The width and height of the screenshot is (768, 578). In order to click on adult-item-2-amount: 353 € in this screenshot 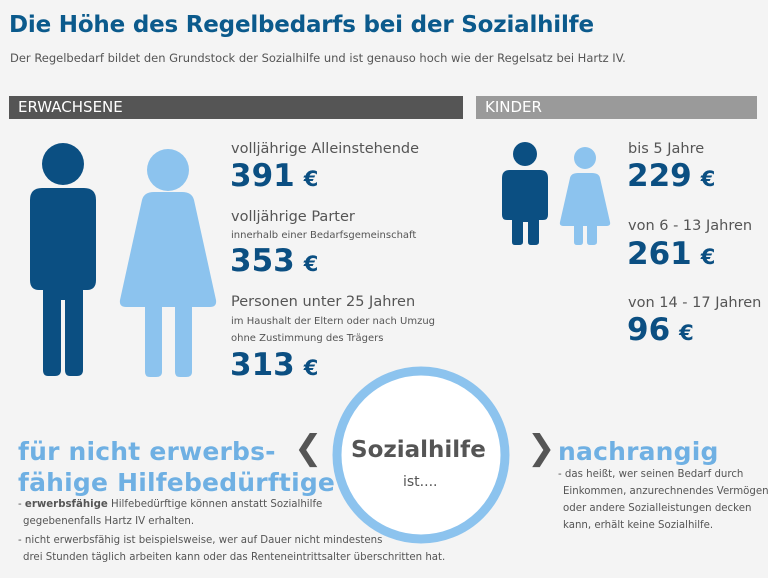, I will do `click(274, 261)`.